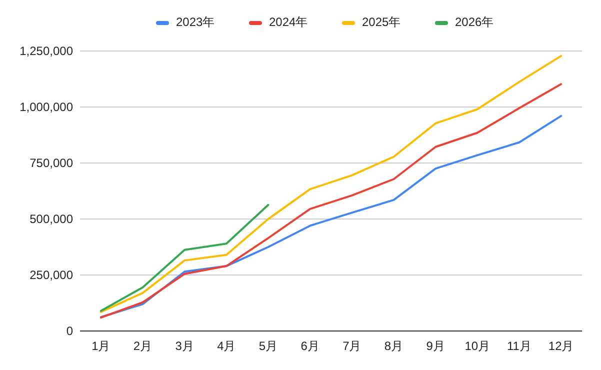  What do you see at coordinates (310, 346) in the screenshot?
I see `x-tick-label: 6月` at bounding box center [310, 346].